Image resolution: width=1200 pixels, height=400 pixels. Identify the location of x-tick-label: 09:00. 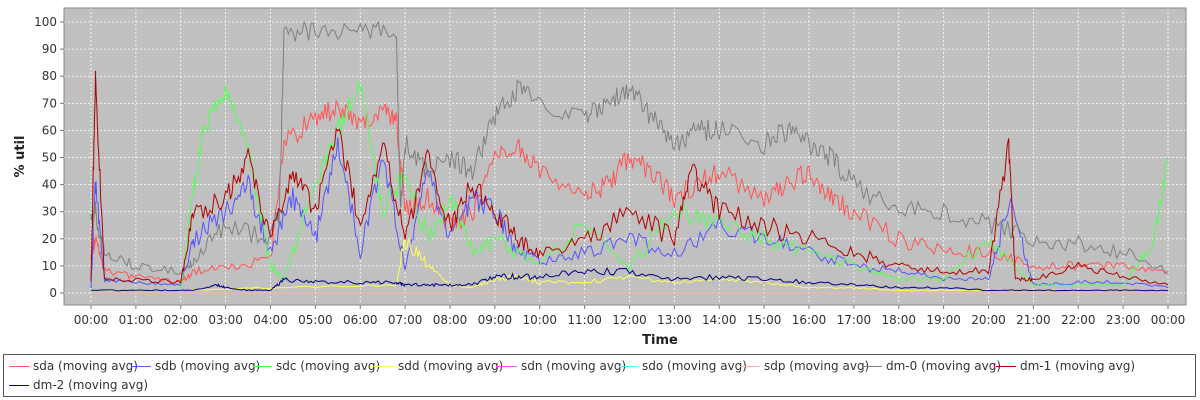
(495, 320).